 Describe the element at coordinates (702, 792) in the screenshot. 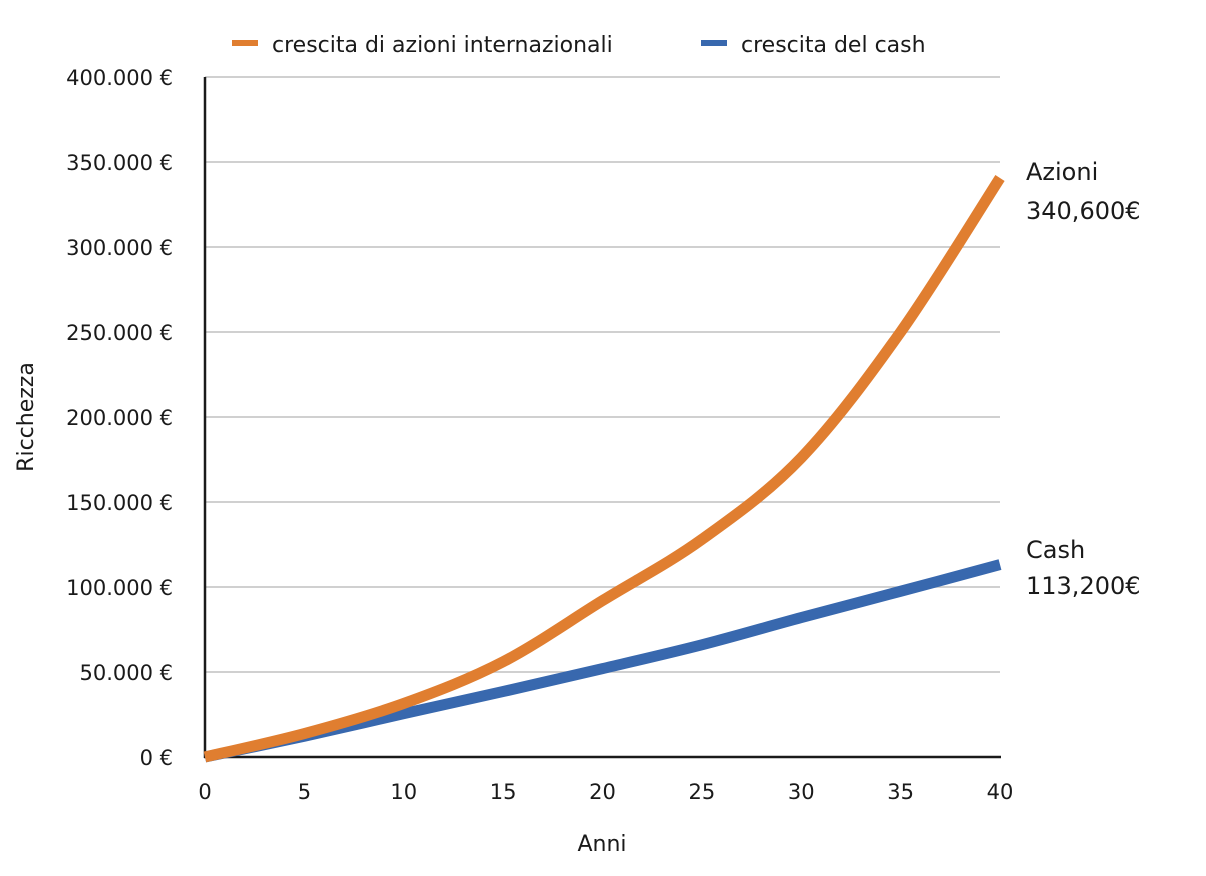

I see `x-tick-label: 25` at that location.